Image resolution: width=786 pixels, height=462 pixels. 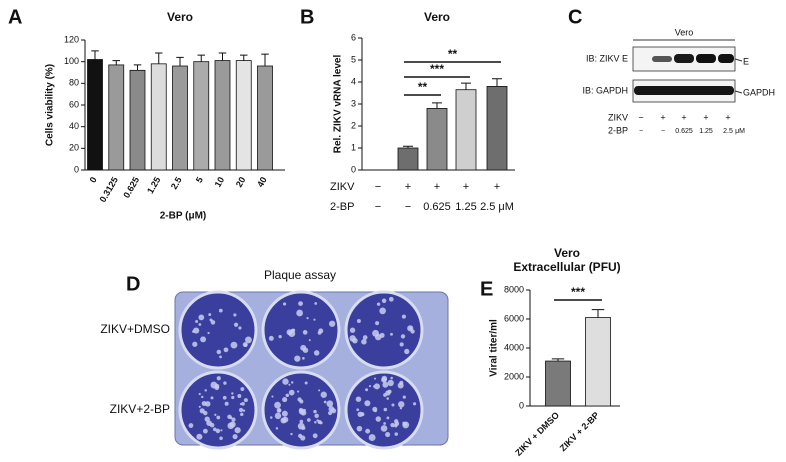 I want to click on blot-connector, so click(x=738, y=60).